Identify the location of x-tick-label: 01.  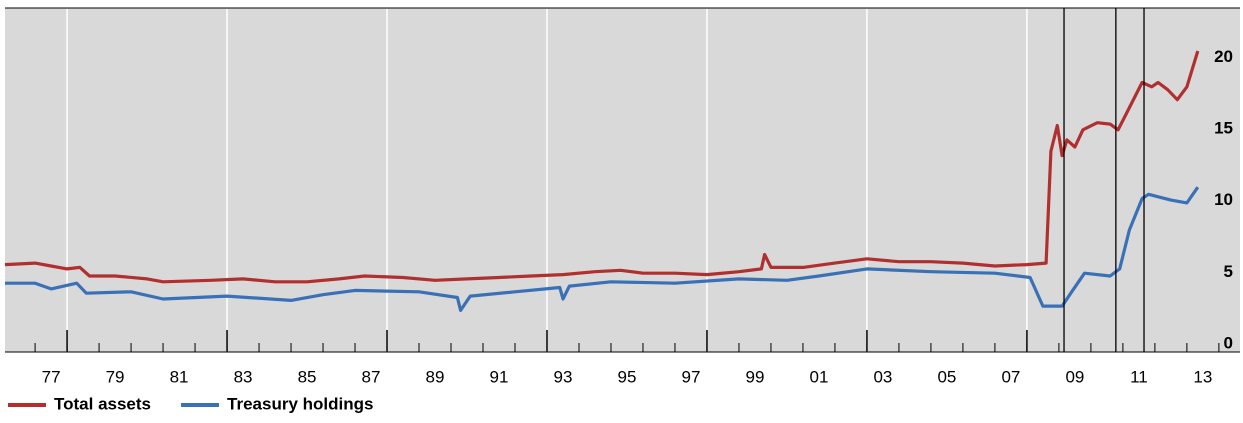
(818, 376).